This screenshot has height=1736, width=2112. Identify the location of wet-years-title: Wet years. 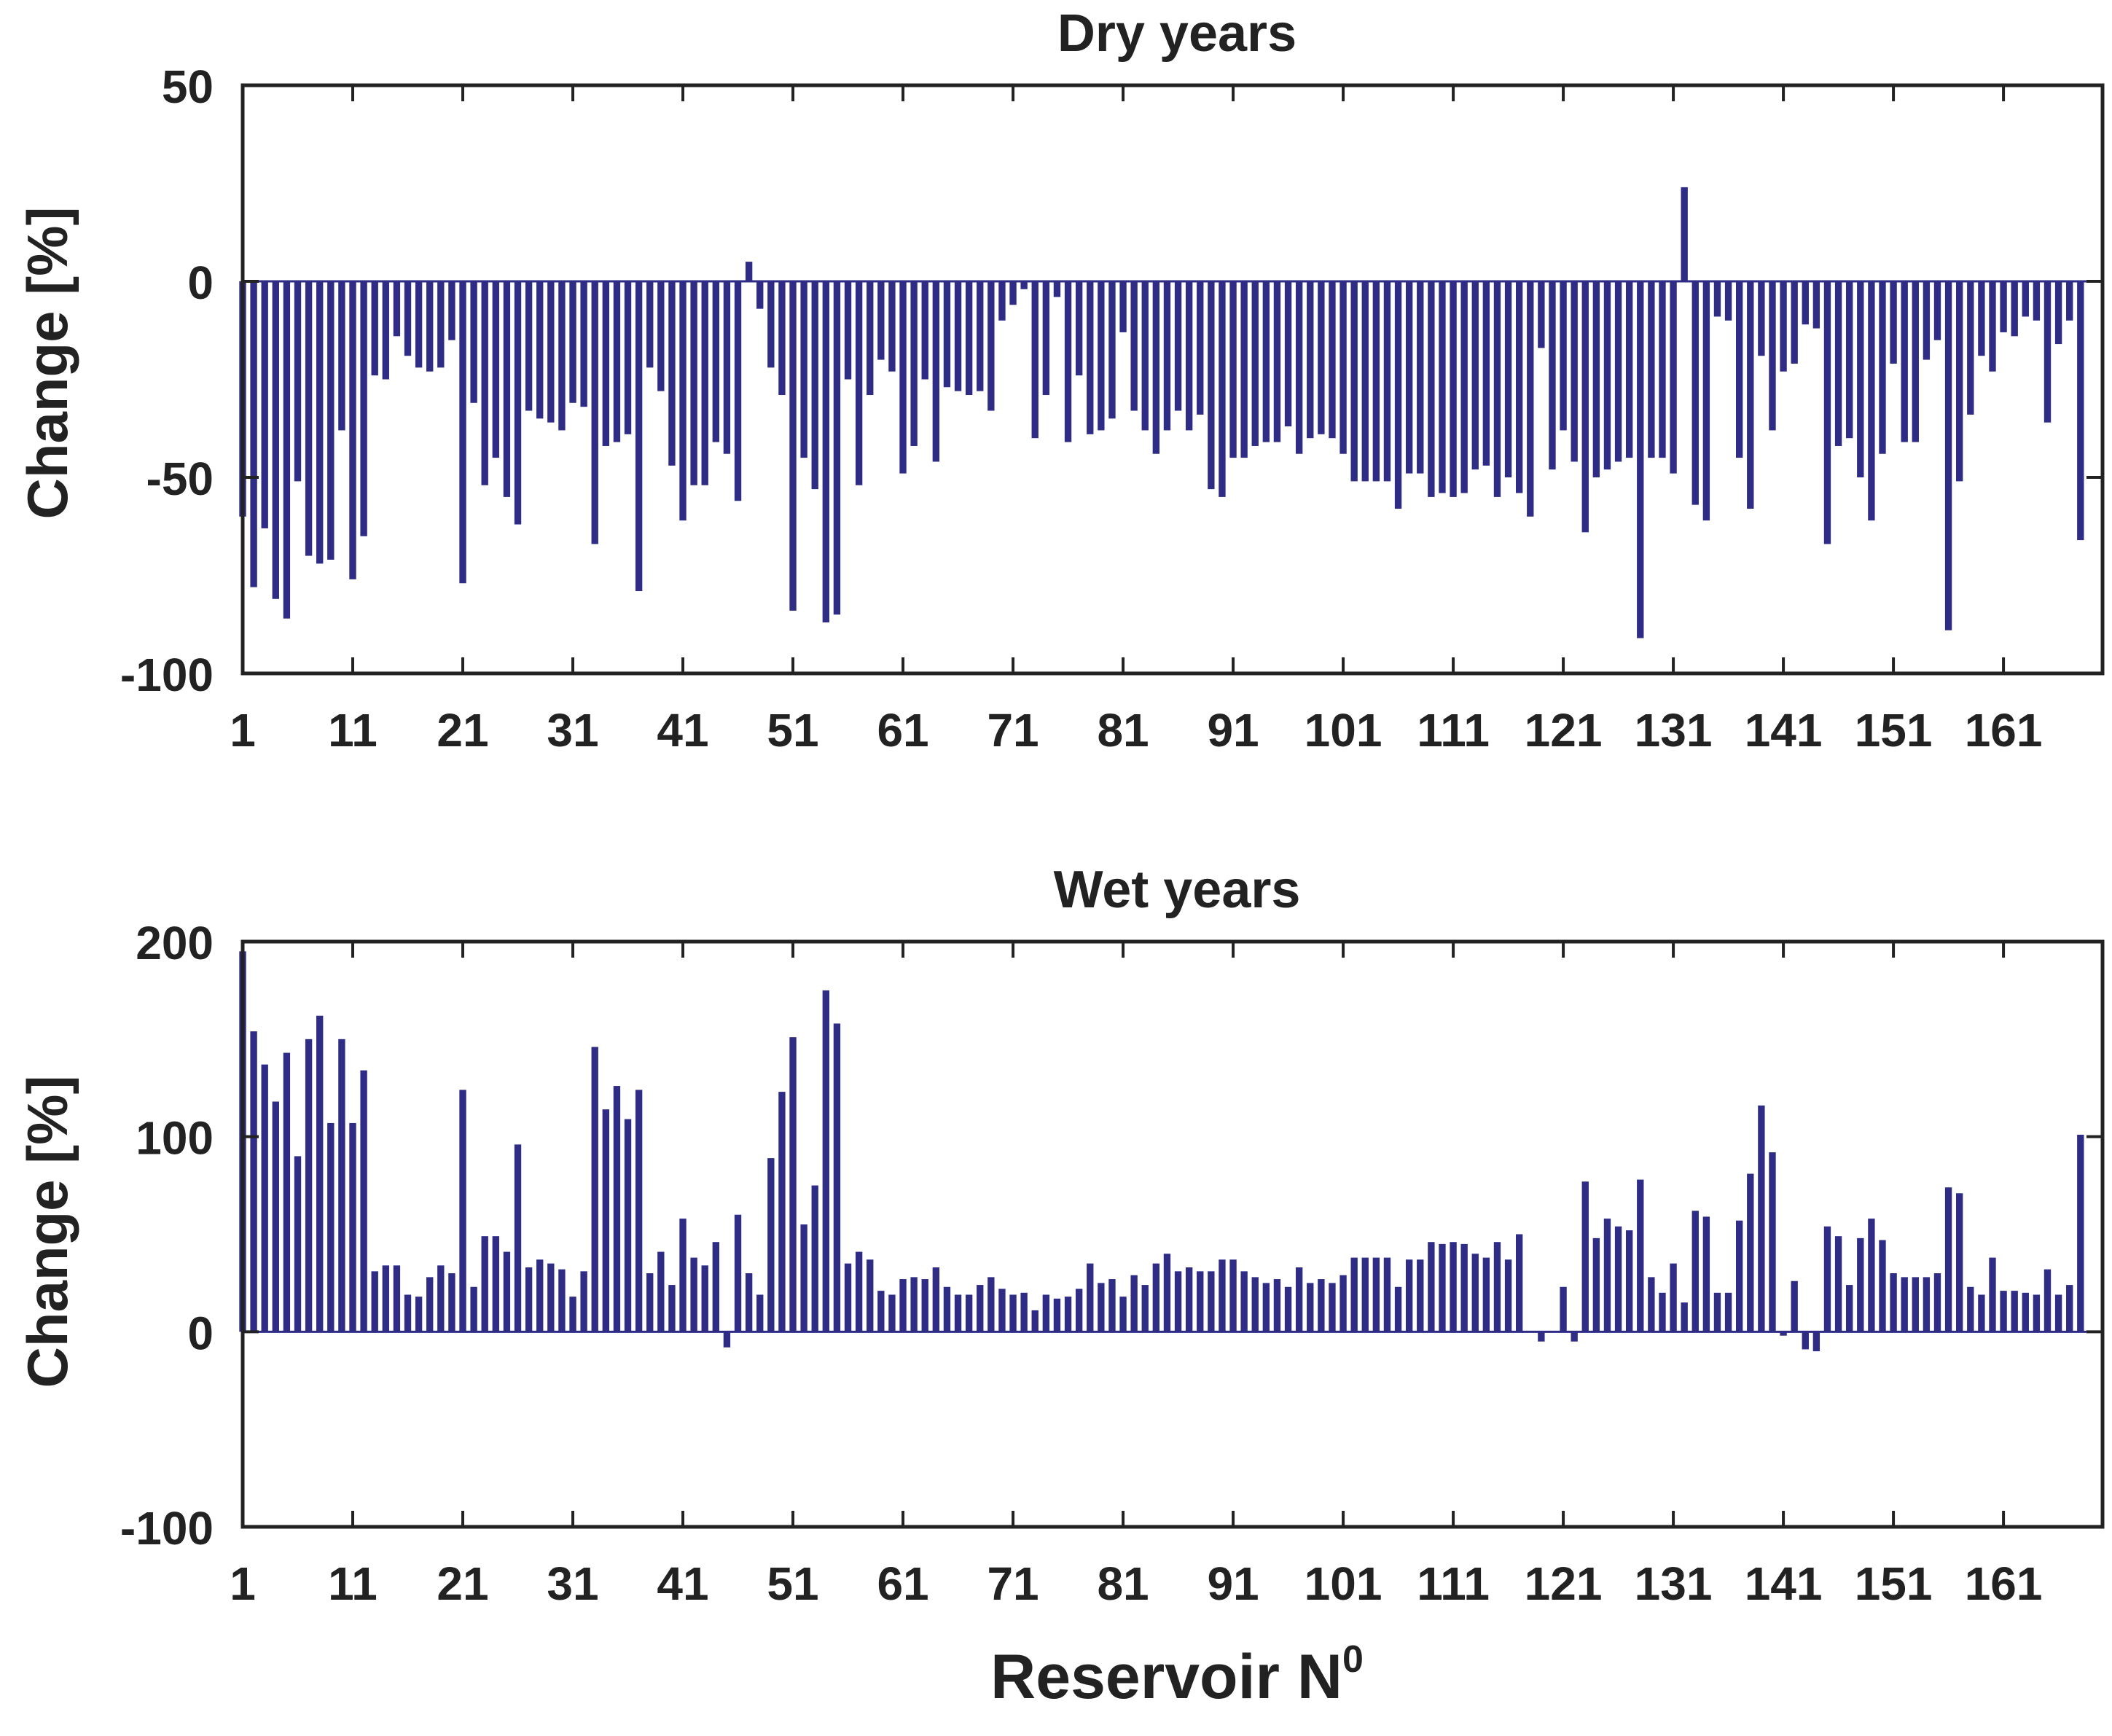
(1177, 890).